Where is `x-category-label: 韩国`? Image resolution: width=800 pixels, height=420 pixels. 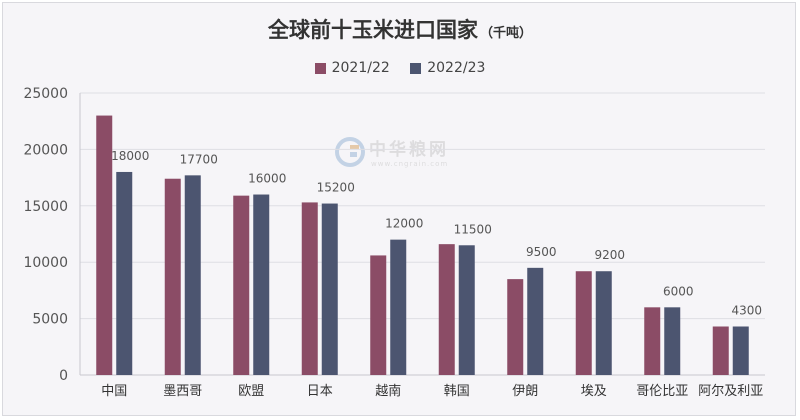 x-category-label: 韩国 is located at coordinates (457, 391).